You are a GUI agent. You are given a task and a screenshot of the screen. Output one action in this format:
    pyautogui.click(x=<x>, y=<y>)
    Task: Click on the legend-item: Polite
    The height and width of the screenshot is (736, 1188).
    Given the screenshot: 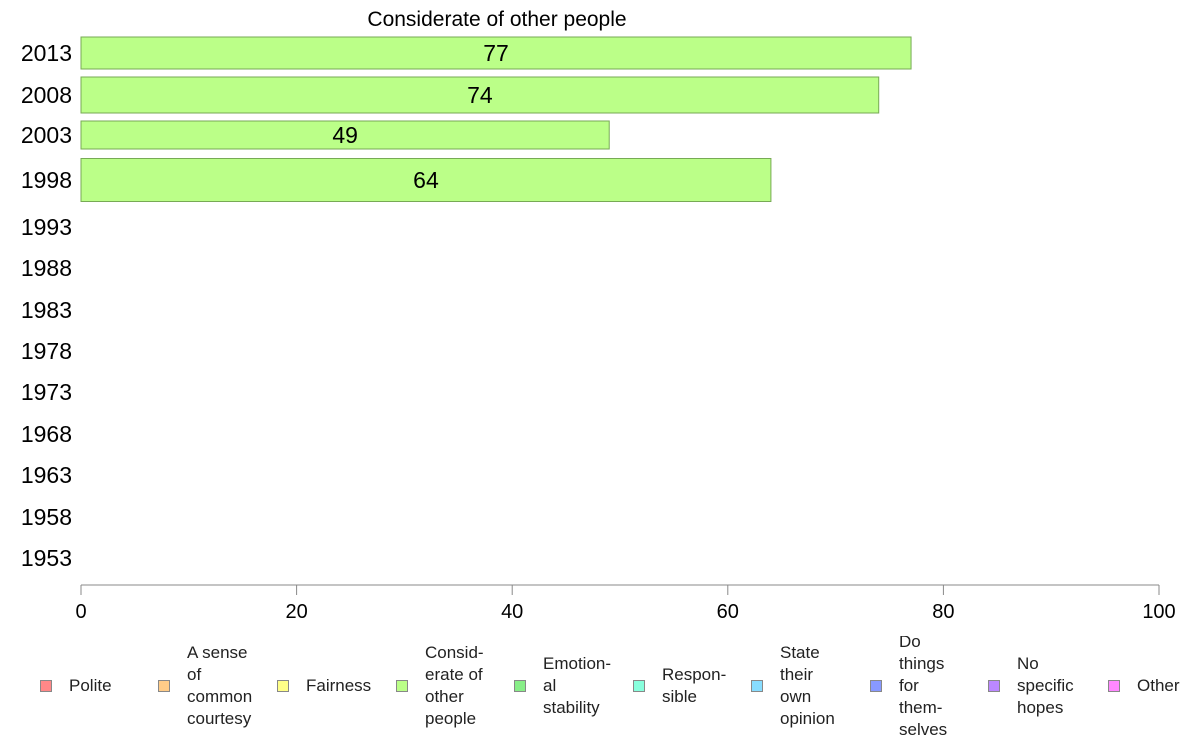 What is the action you would take?
    pyautogui.click(x=76, y=686)
    